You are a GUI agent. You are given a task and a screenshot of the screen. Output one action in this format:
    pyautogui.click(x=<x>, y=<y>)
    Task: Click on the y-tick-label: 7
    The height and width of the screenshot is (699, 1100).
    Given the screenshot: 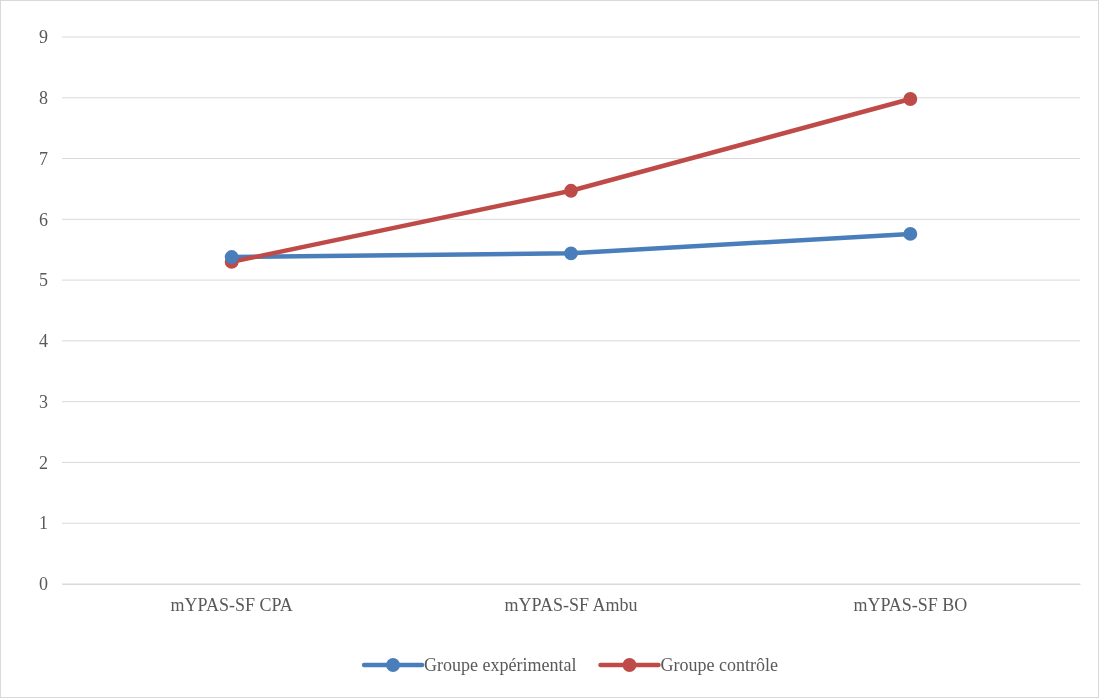 What is the action you would take?
    pyautogui.click(x=43, y=158)
    